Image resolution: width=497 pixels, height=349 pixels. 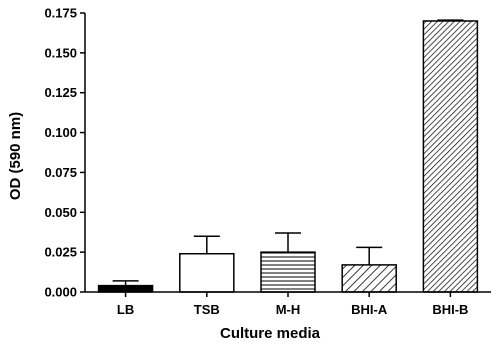 What do you see at coordinates (369, 278) in the screenshot?
I see `bar-bhi-a` at bounding box center [369, 278].